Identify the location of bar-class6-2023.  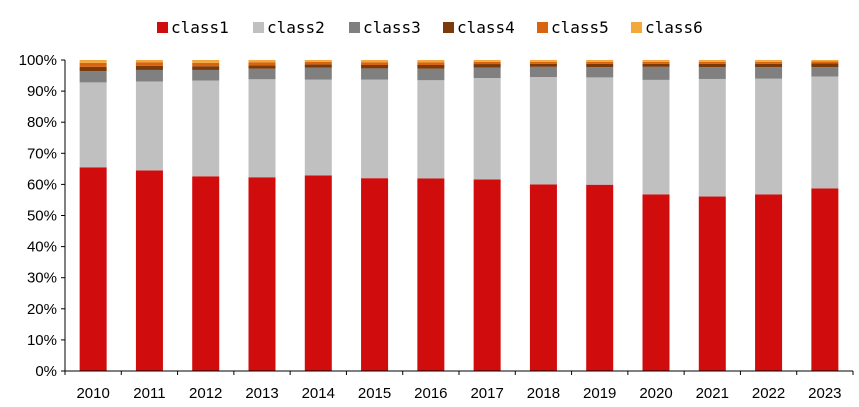
(825, 61).